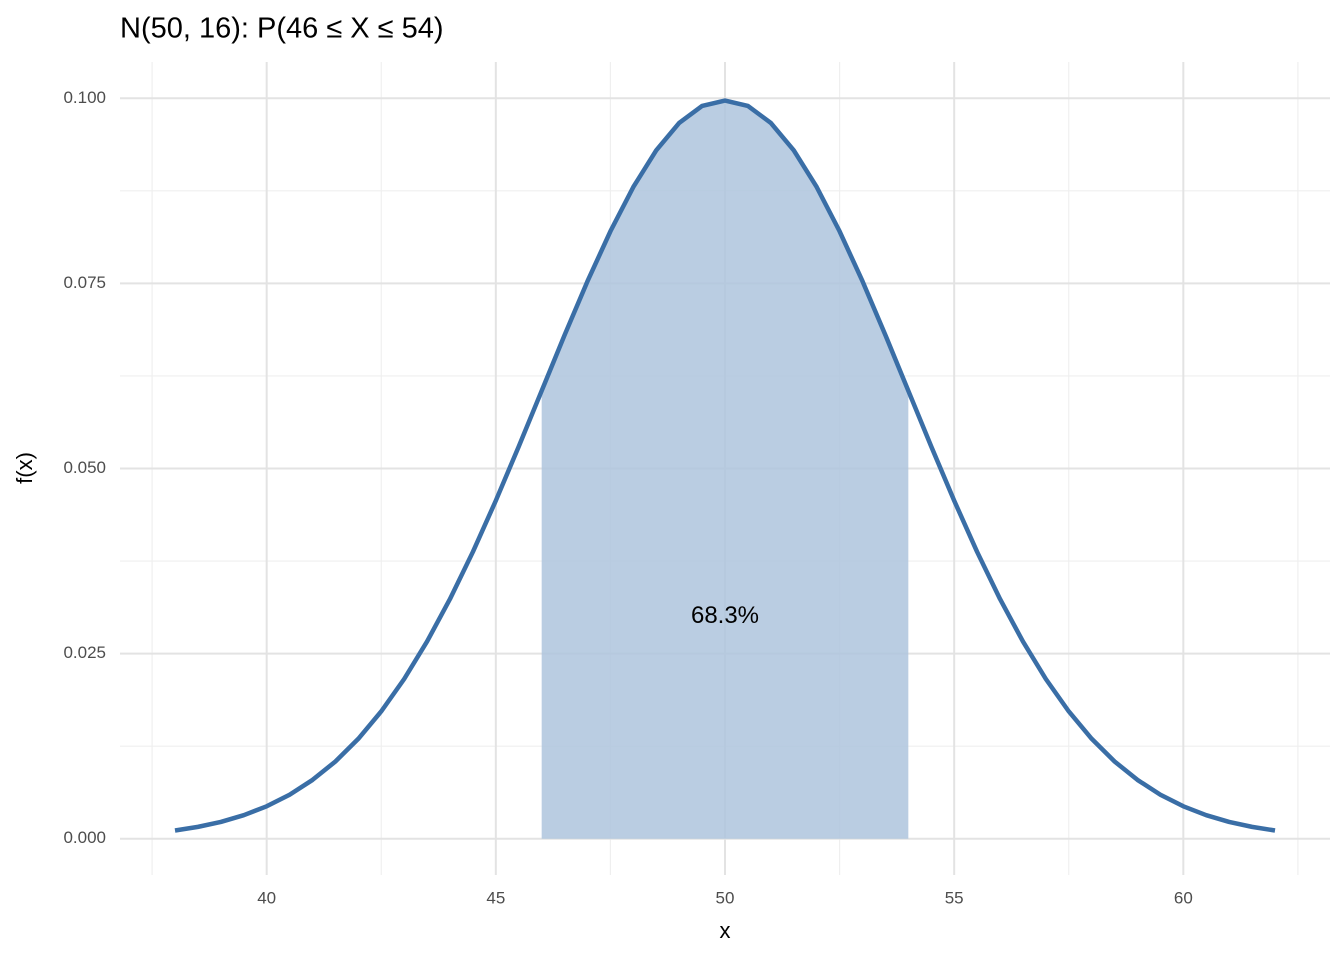  I want to click on y-tick-label: 0.100, so click(84, 97).